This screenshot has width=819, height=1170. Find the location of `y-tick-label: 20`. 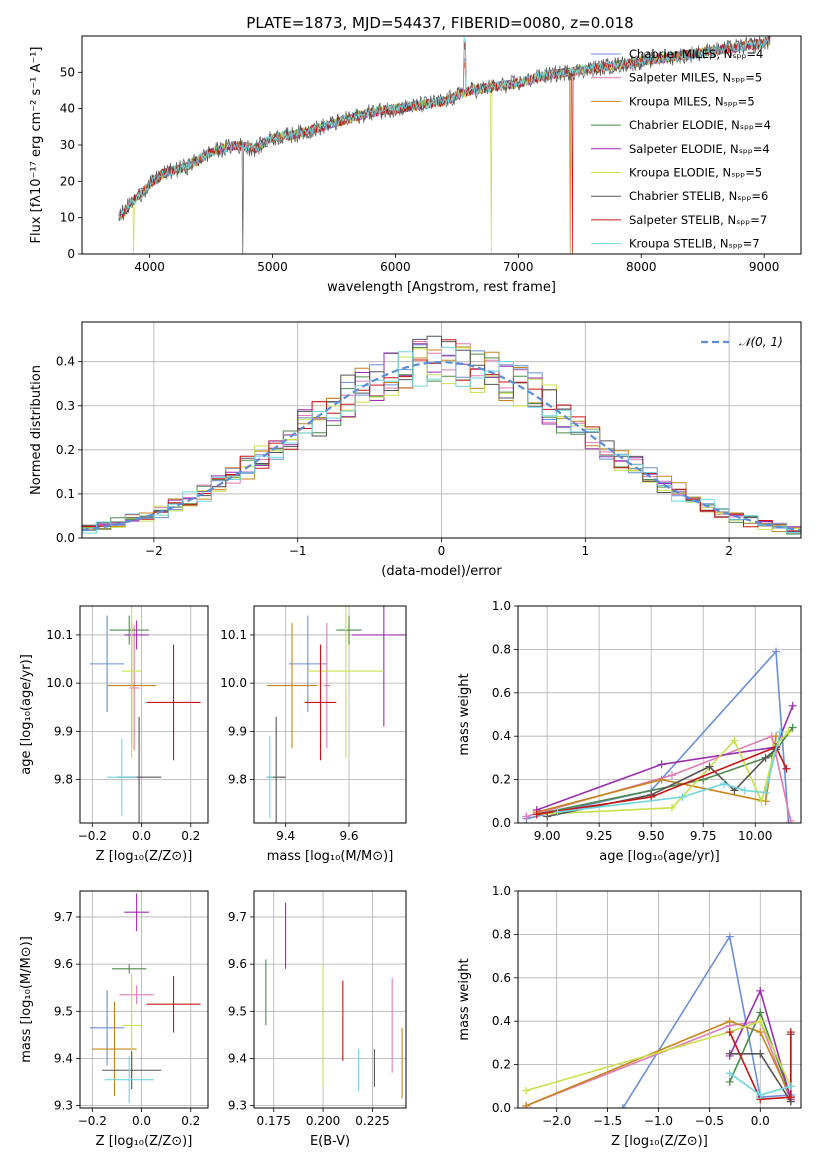

y-tick-label: 20 is located at coordinates (67, 181).